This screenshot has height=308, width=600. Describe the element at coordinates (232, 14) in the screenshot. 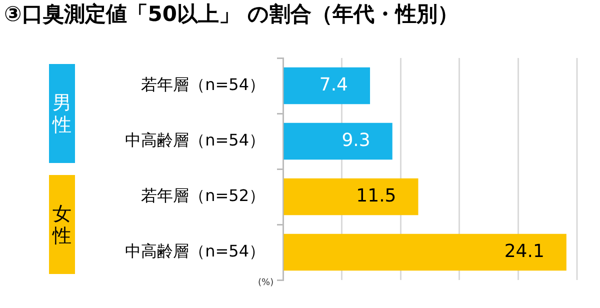

I see `chart-title: ③口臭測定値「50以上」 の割合（年代・性別）` at that location.